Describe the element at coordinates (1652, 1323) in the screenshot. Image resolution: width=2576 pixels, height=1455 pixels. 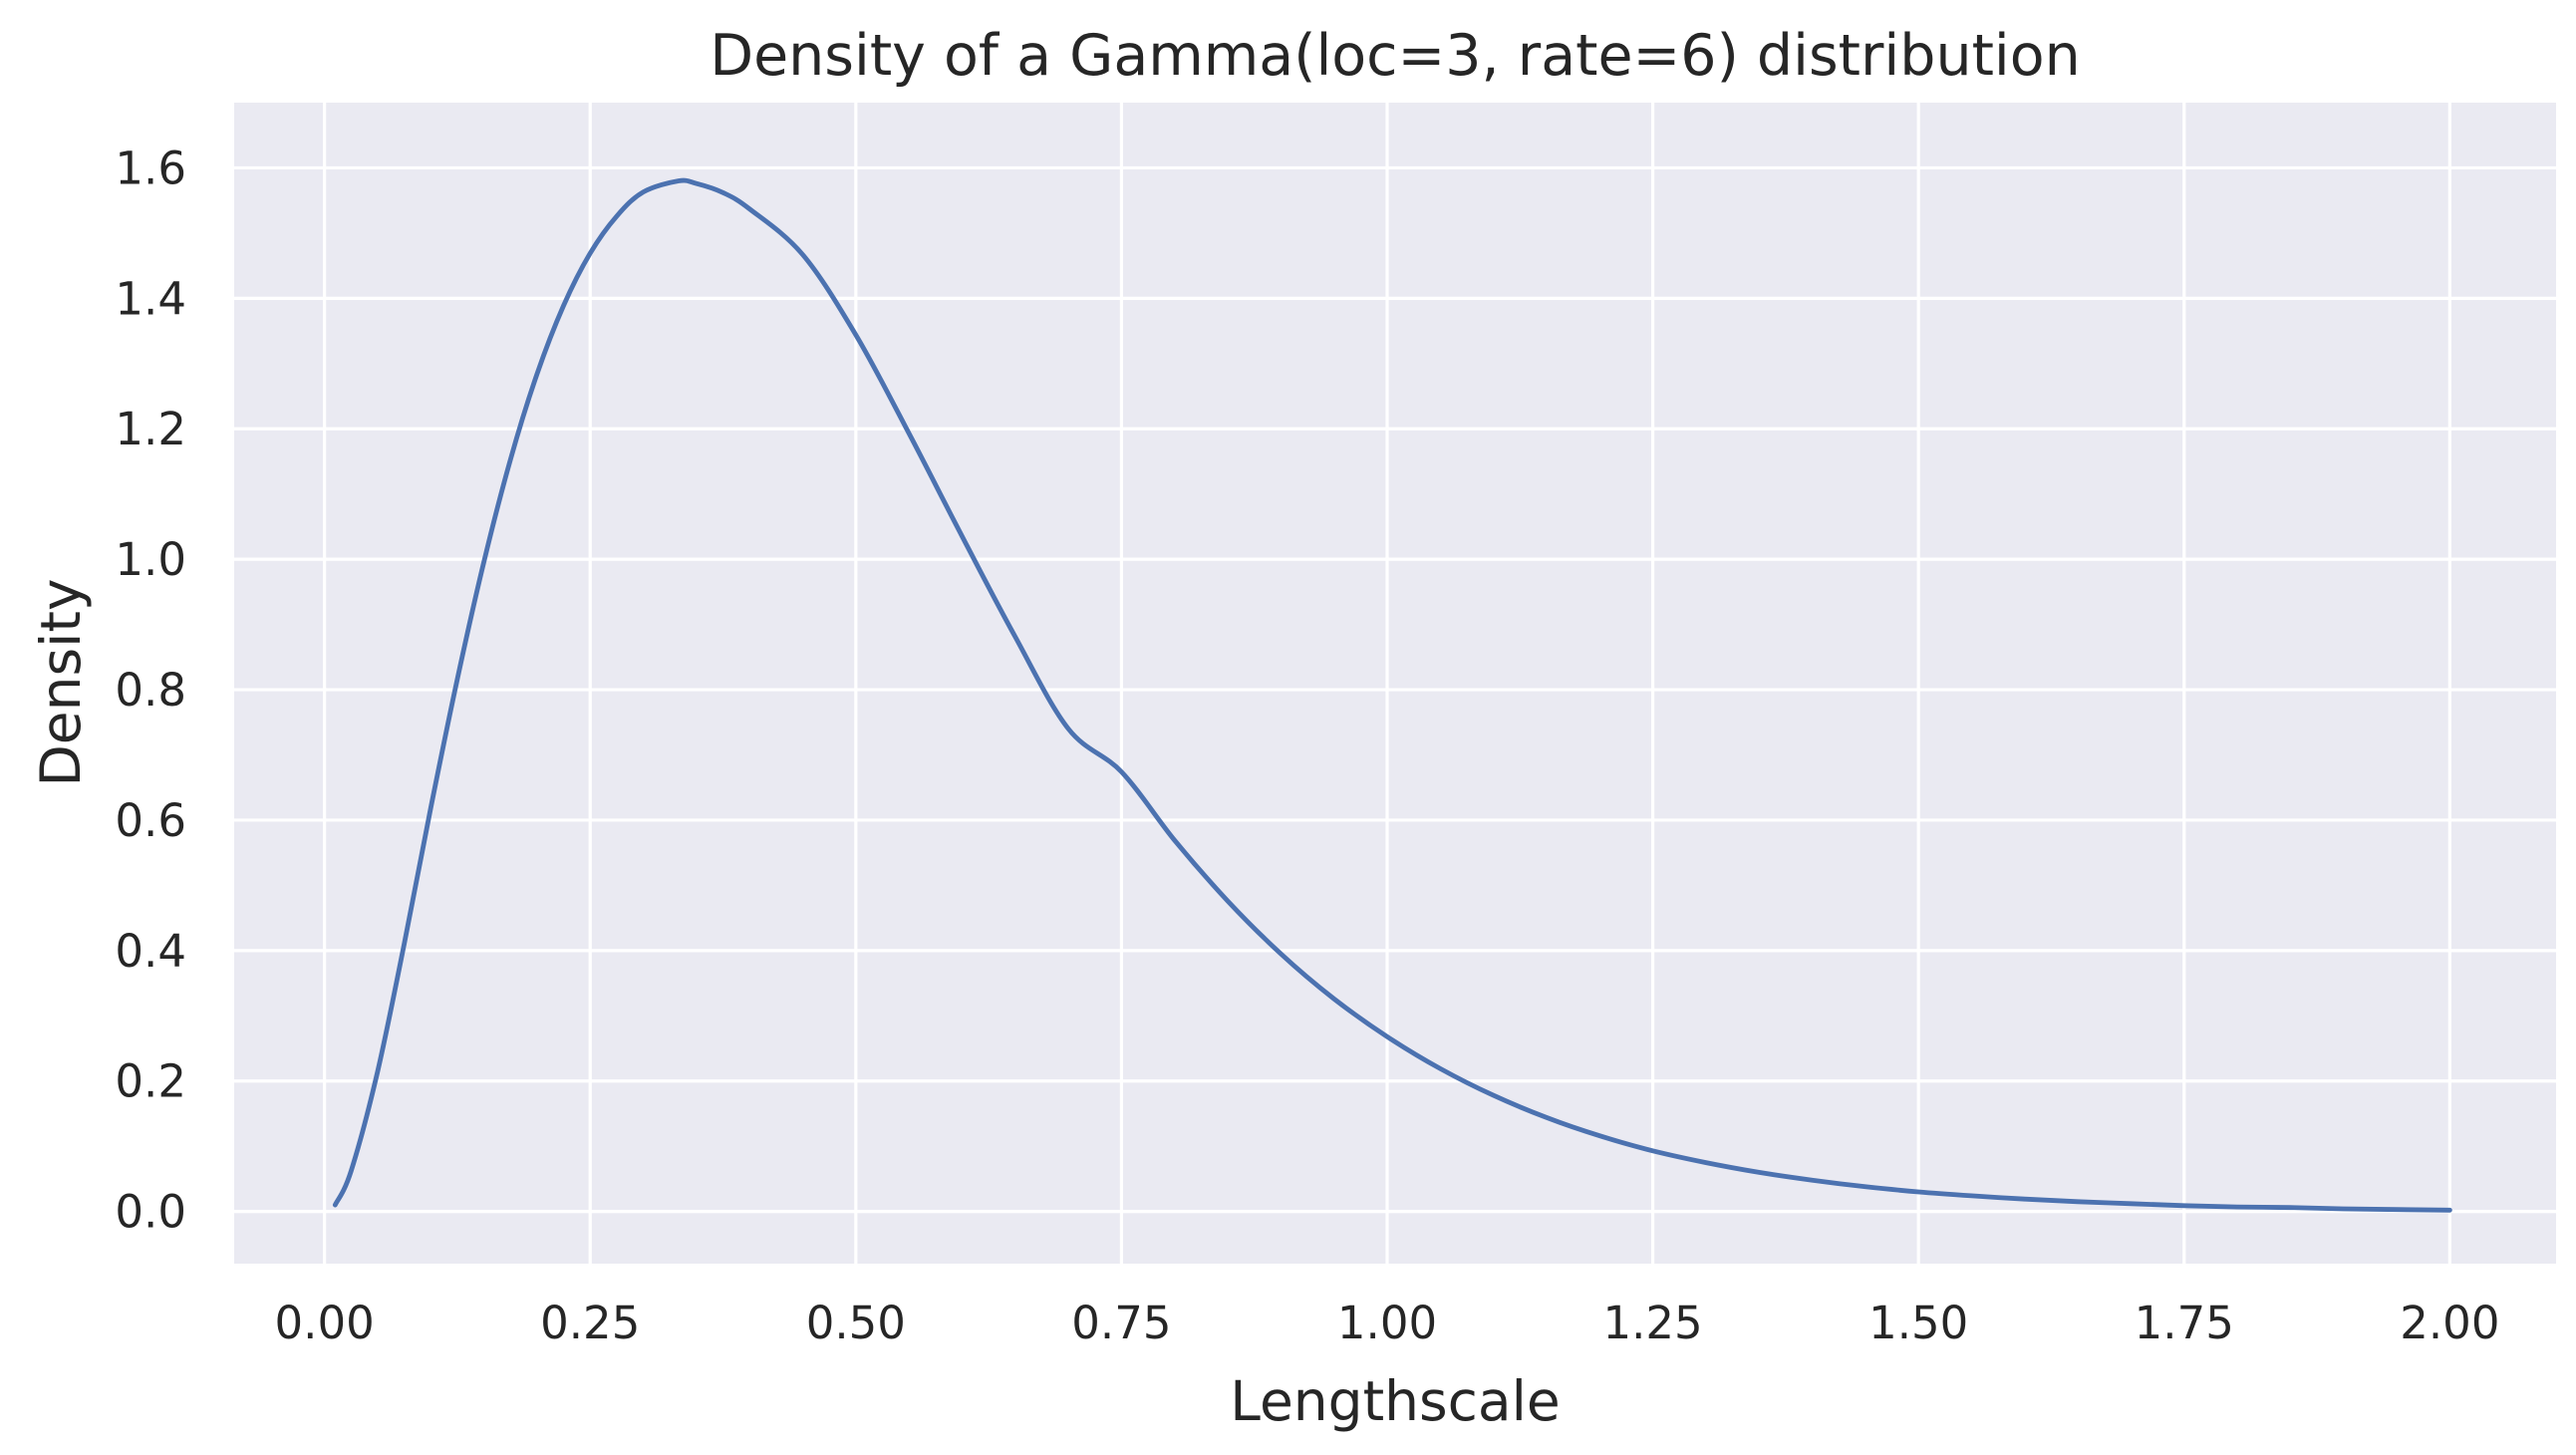
I see `x-tick-label: 1.25` at that location.